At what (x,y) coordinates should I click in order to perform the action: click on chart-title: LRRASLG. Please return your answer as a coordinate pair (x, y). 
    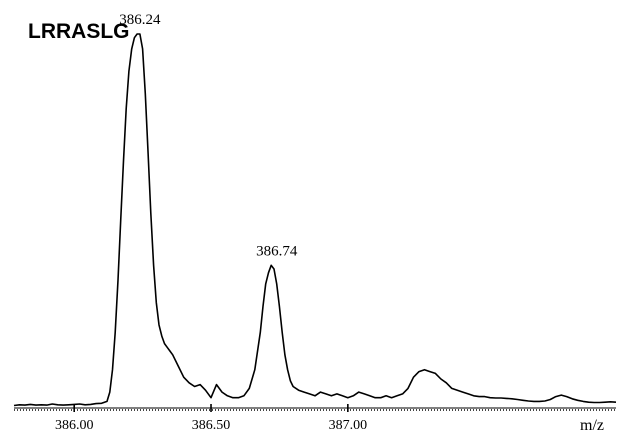
    Looking at the image, I should click on (79, 31).